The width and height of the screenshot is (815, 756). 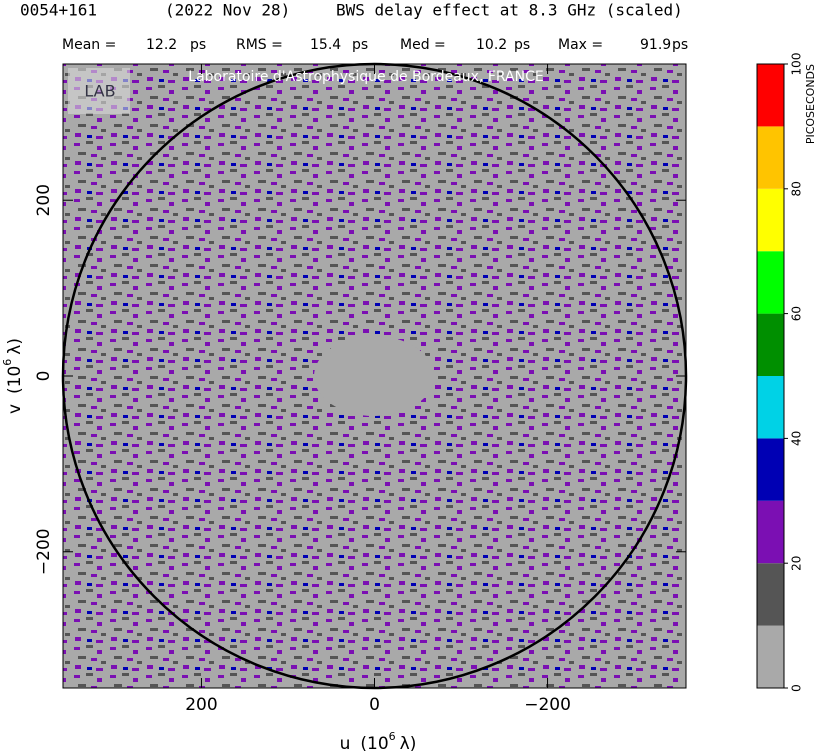 What do you see at coordinates (797, 563) in the screenshot?
I see `colorbar-tick-label: 20` at bounding box center [797, 563].